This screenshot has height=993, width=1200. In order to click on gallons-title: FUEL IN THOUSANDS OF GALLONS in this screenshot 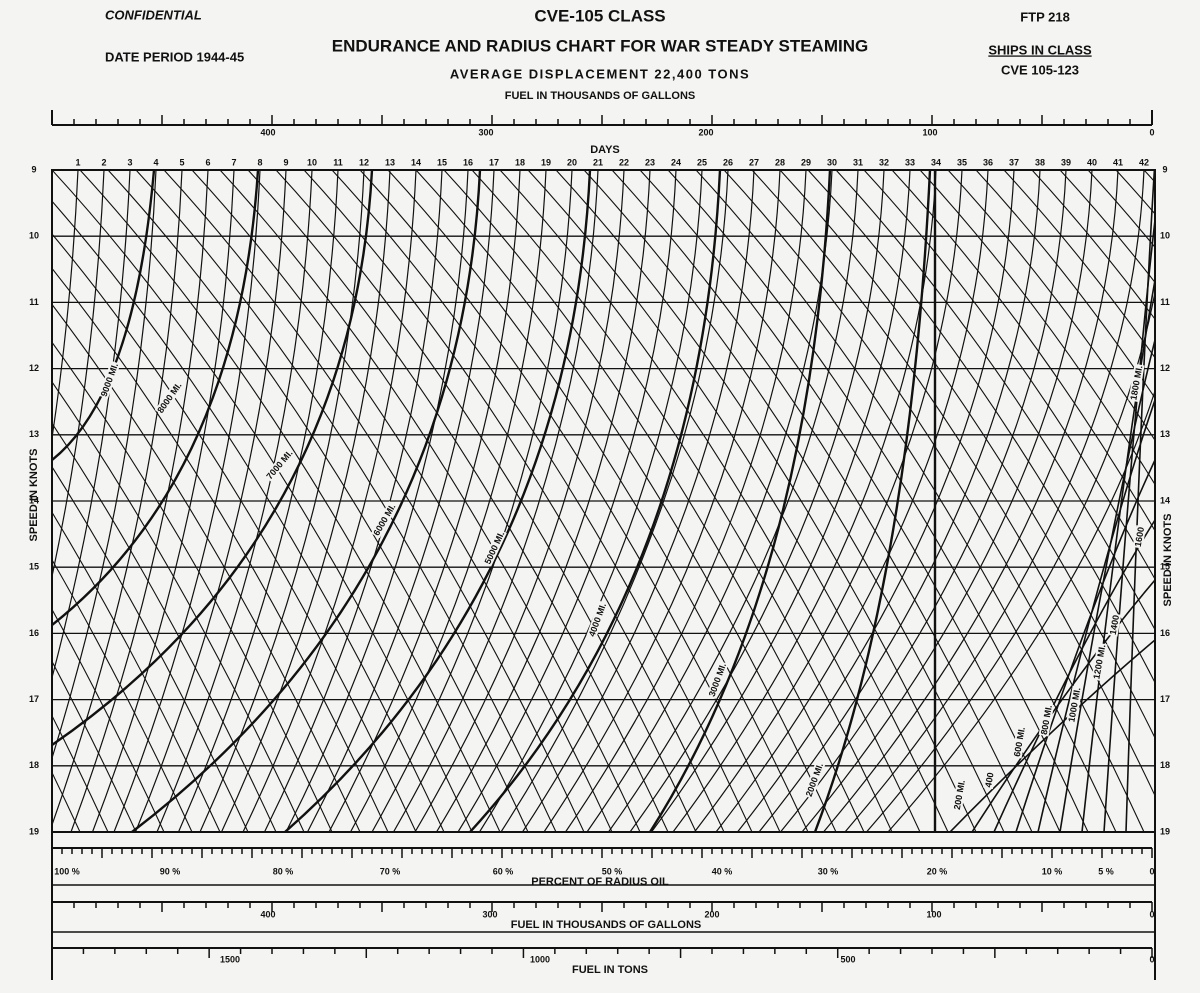, I will do `click(606, 925)`.